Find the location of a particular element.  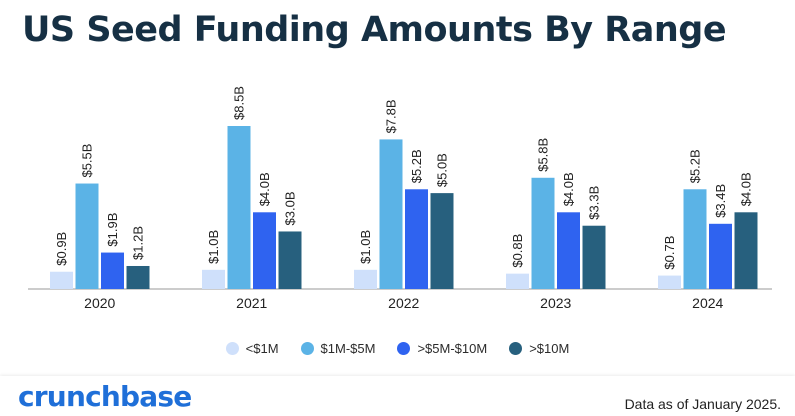

bar-value-label: $5.5B is located at coordinates (87, 161).